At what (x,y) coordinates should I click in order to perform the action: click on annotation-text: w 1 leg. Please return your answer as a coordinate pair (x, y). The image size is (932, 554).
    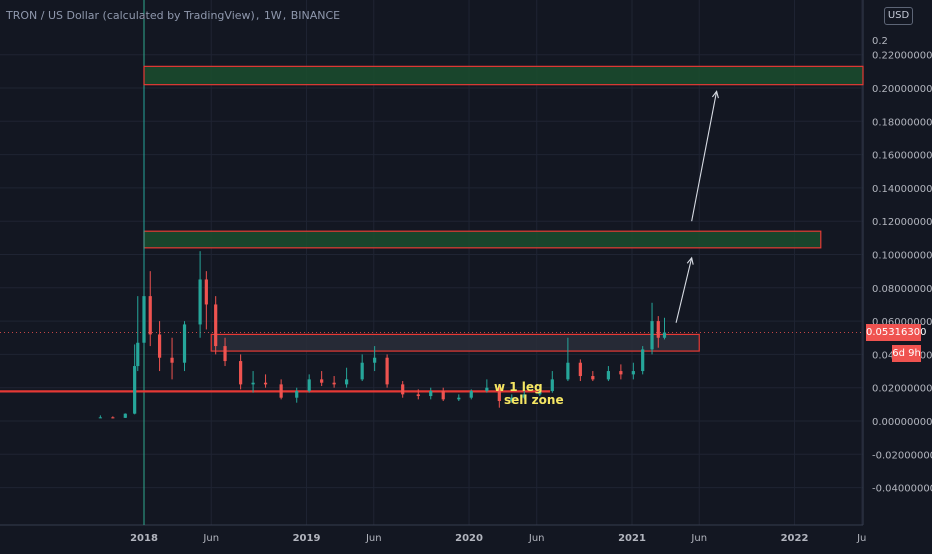
    Looking at the image, I should click on (518, 387).